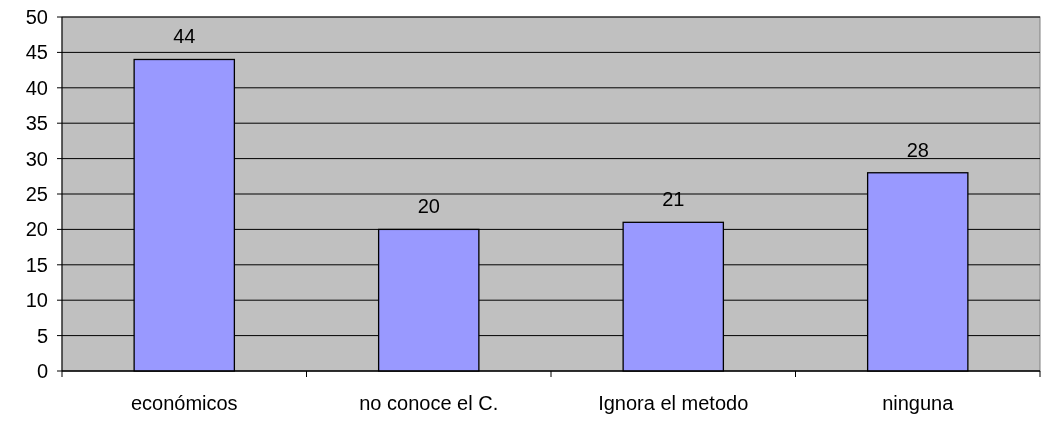 The width and height of the screenshot is (1043, 428). I want to click on x-tick-label: ninguna, so click(918, 403).